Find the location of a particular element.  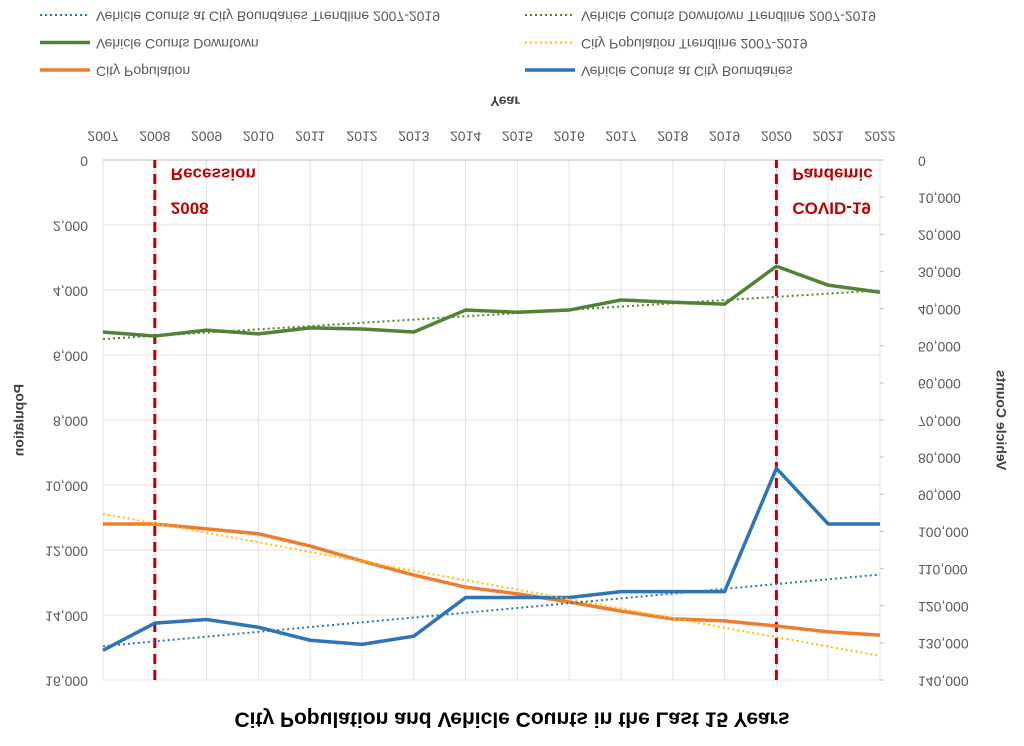

y2-tick-label: 140,000 is located at coordinates (943, 681).